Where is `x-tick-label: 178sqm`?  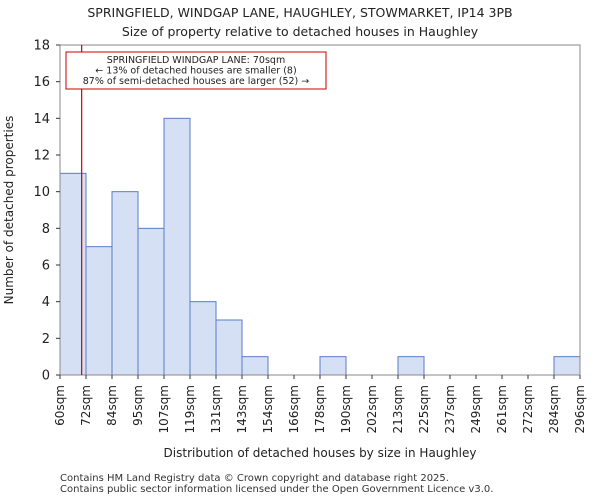
x-tick-label: 178sqm is located at coordinates (320, 409).